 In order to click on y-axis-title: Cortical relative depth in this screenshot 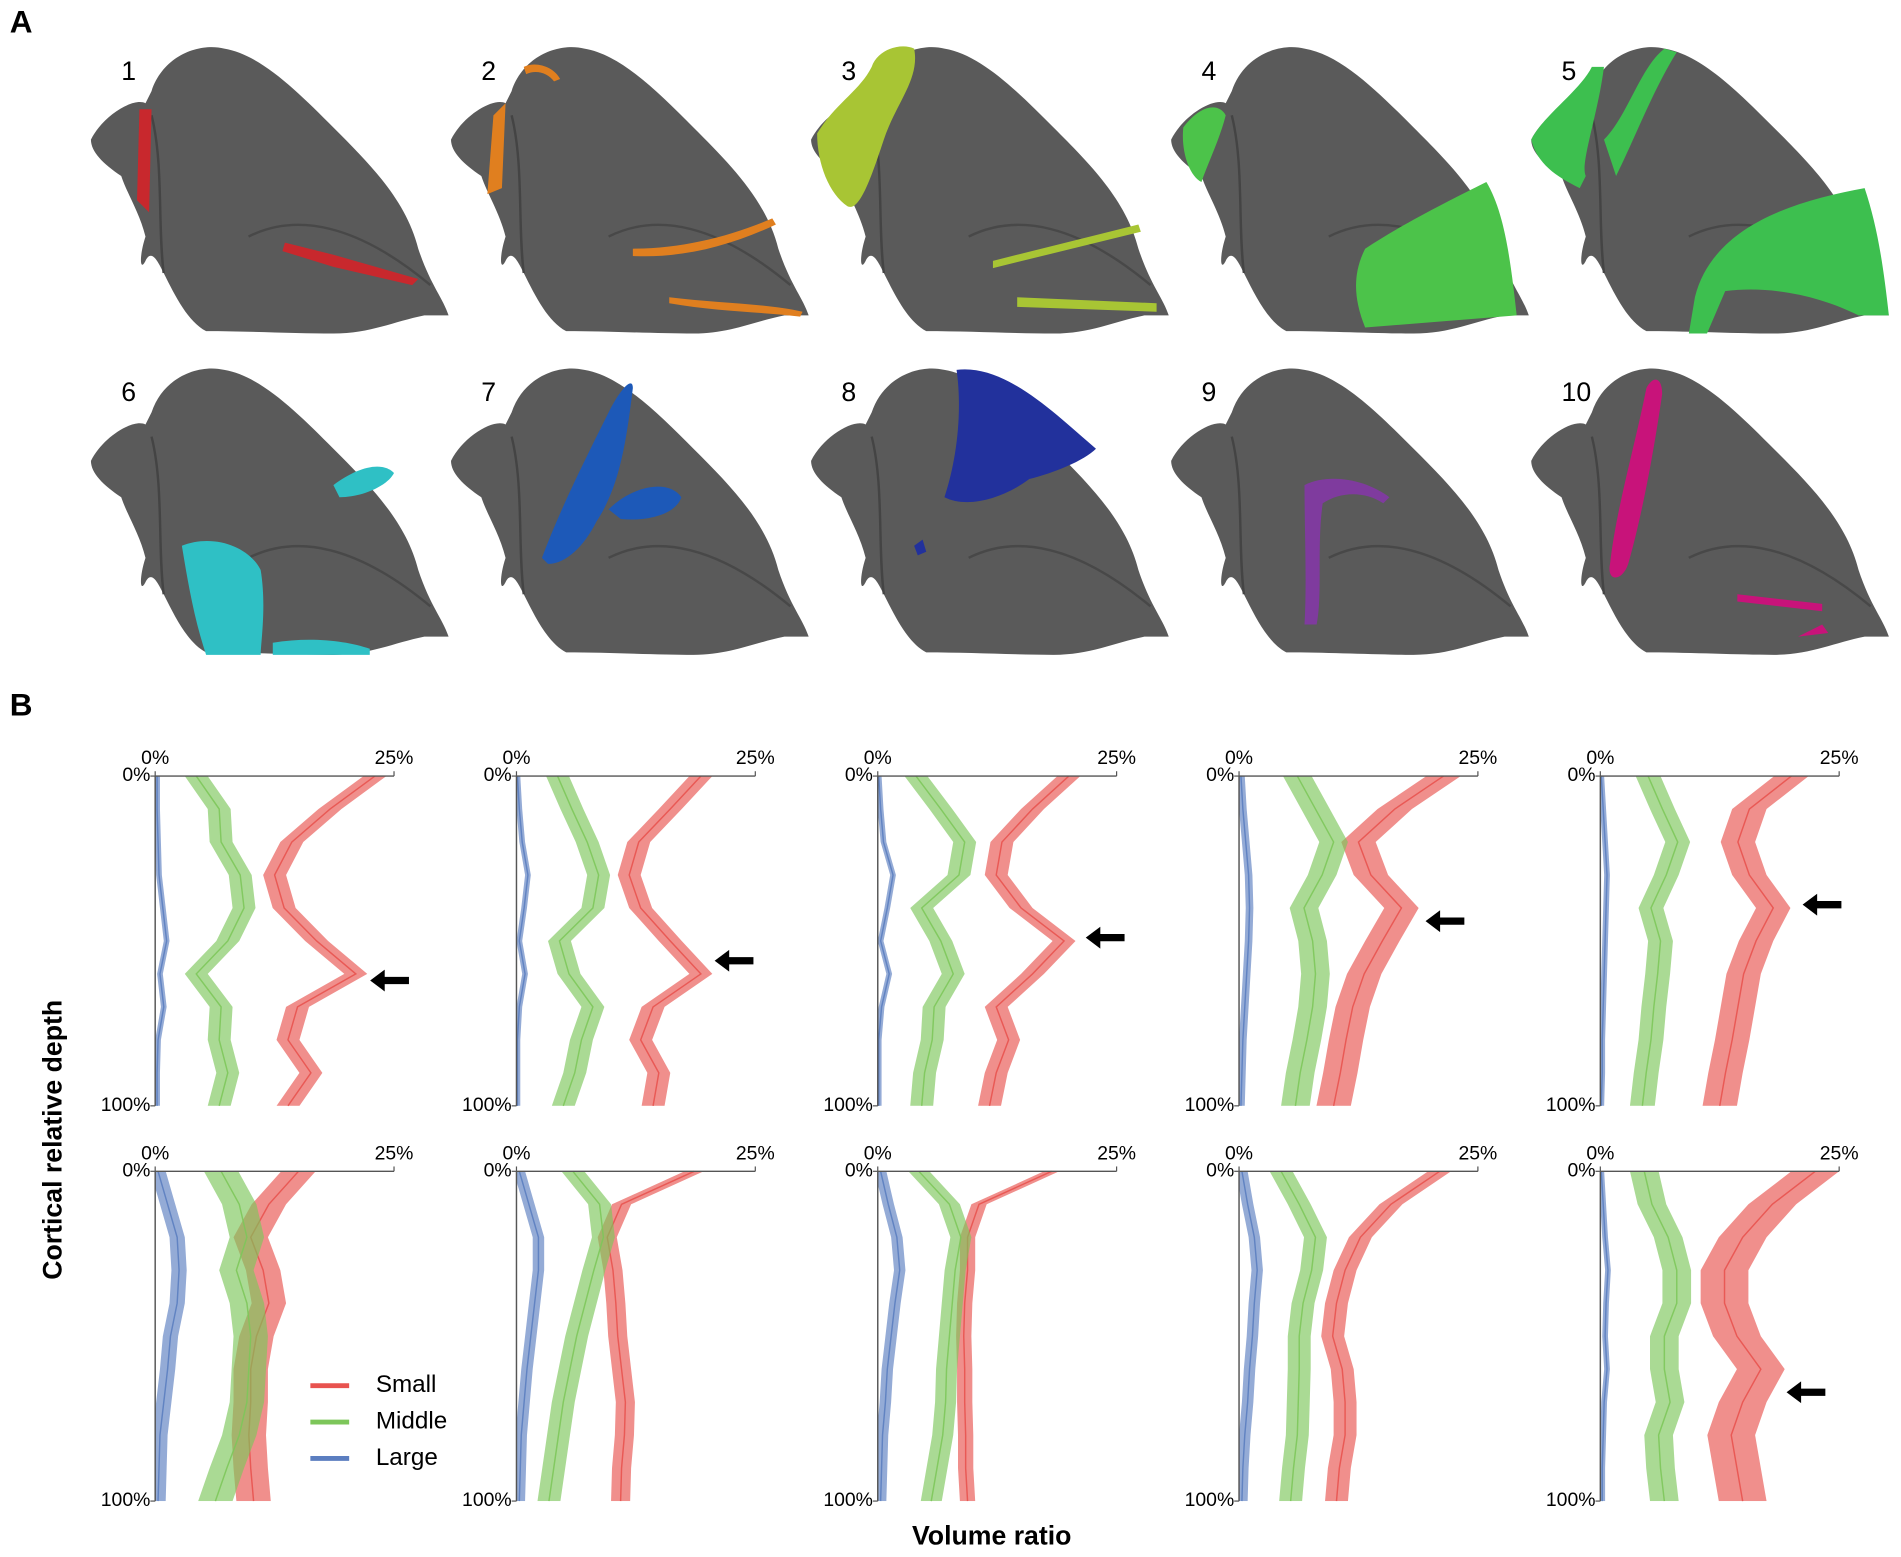, I will do `click(53, 1140)`.